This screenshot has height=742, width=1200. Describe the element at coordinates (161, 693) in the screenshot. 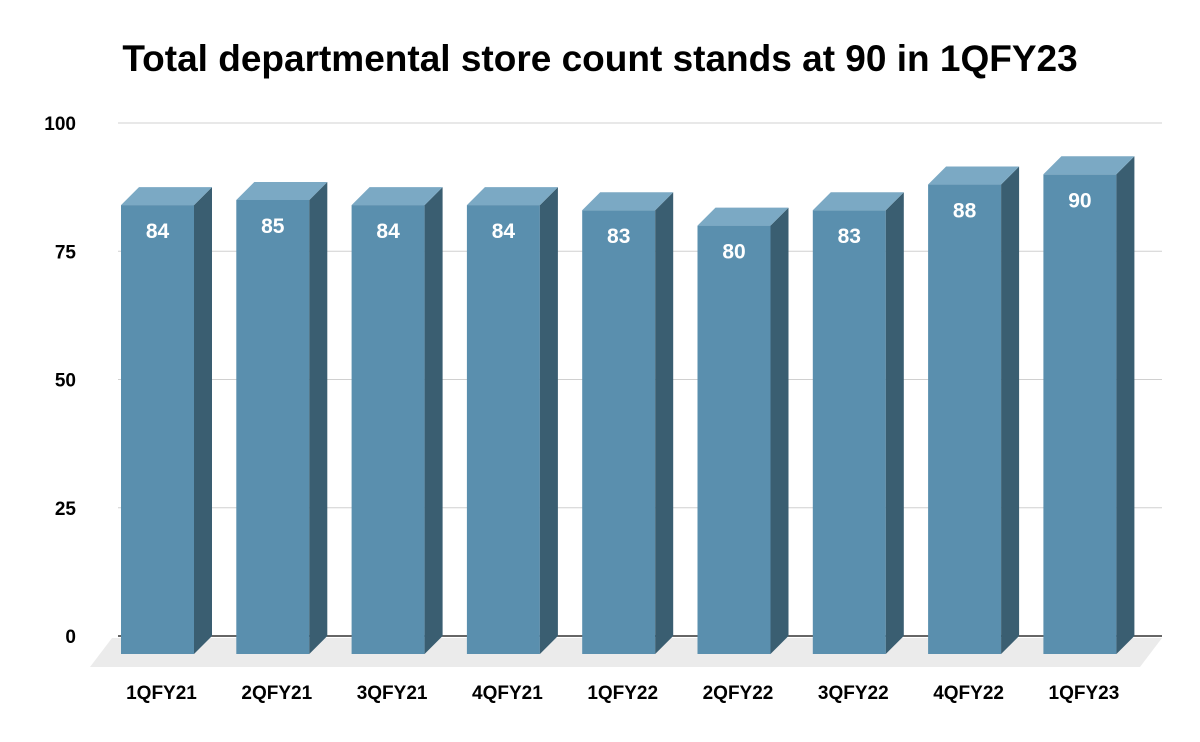

I see `x-tick-label: 1QFY21` at that location.